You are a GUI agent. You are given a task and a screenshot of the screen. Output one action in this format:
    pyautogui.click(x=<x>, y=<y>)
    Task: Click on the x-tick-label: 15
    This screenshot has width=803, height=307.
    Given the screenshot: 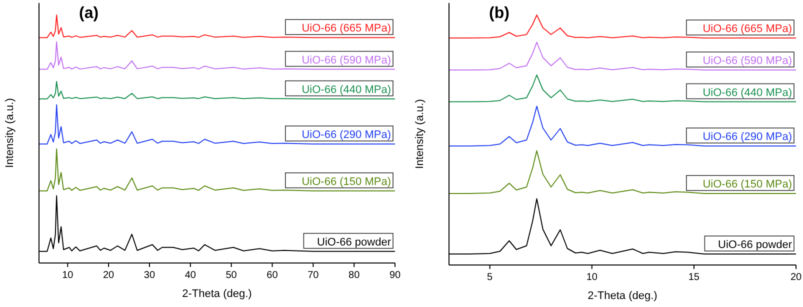 What is the action you would take?
    pyautogui.click(x=694, y=277)
    